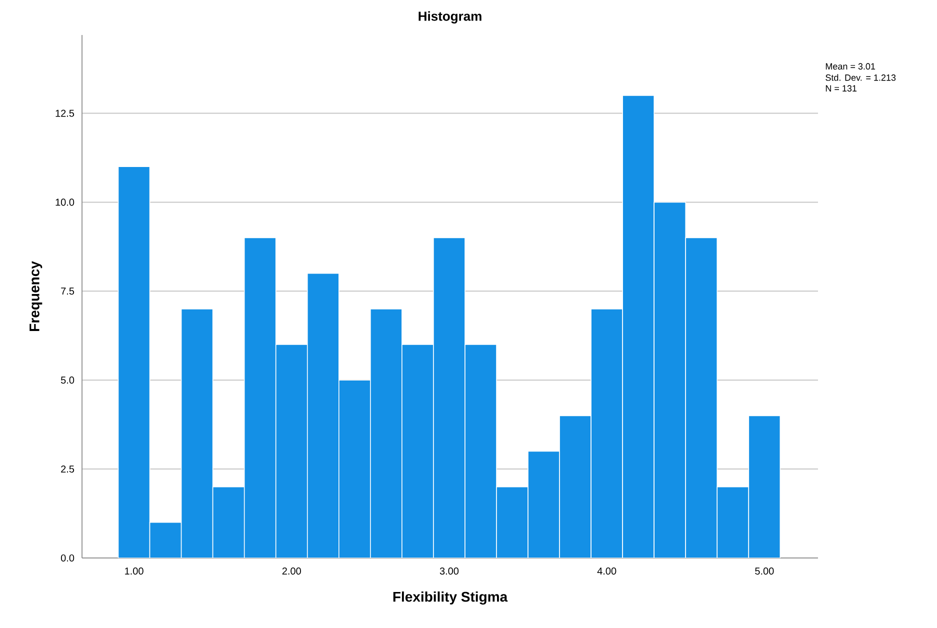 The height and width of the screenshot is (628, 937). What do you see at coordinates (764, 571) in the screenshot?
I see `x-tick-label: 5.00` at bounding box center [764, 571].